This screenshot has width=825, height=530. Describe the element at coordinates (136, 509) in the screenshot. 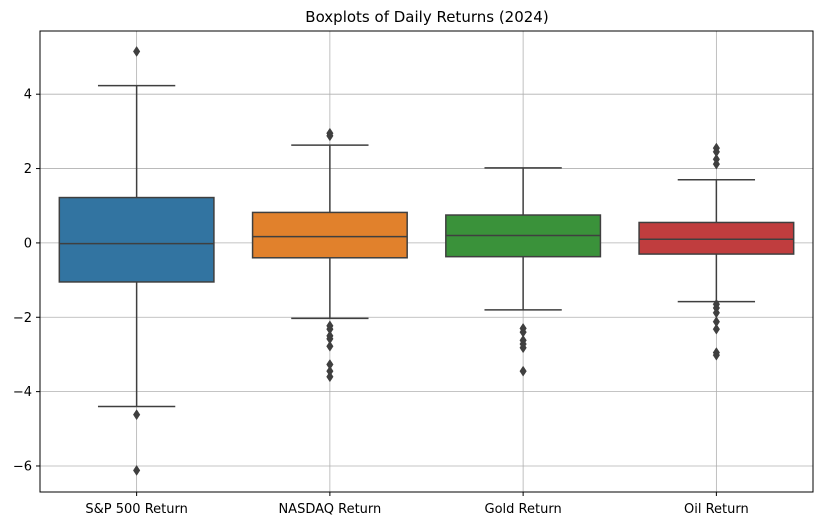

I see `x-tick-label: S&P 500 Return` at that location.